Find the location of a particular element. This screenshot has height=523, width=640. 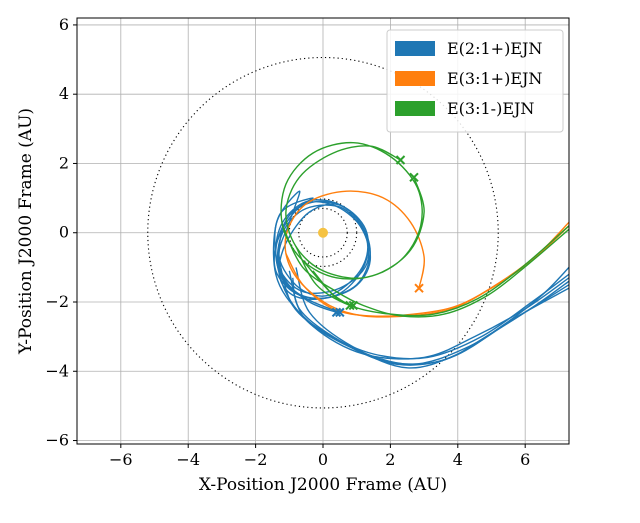

x-tick-label: 6 is located at coordinates (525, 459).